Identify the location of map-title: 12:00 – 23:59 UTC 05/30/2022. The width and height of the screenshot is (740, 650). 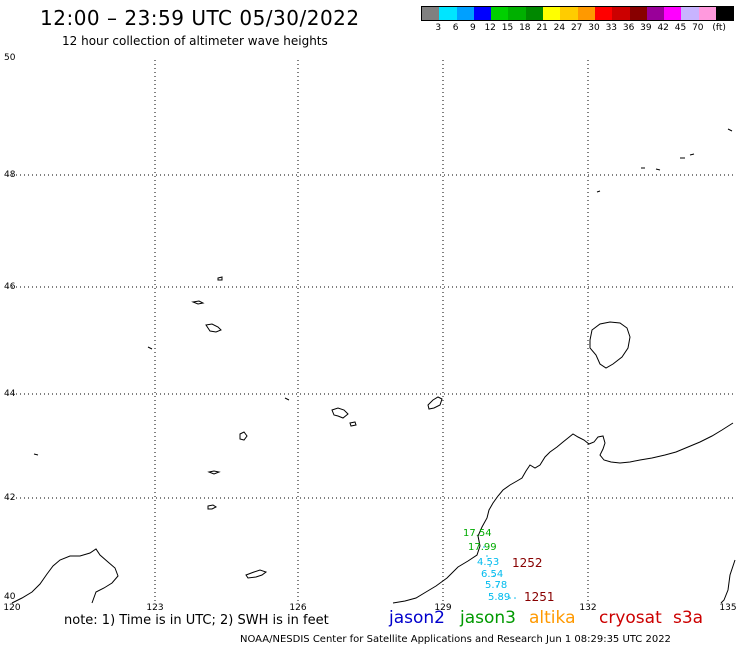
(200, 18).